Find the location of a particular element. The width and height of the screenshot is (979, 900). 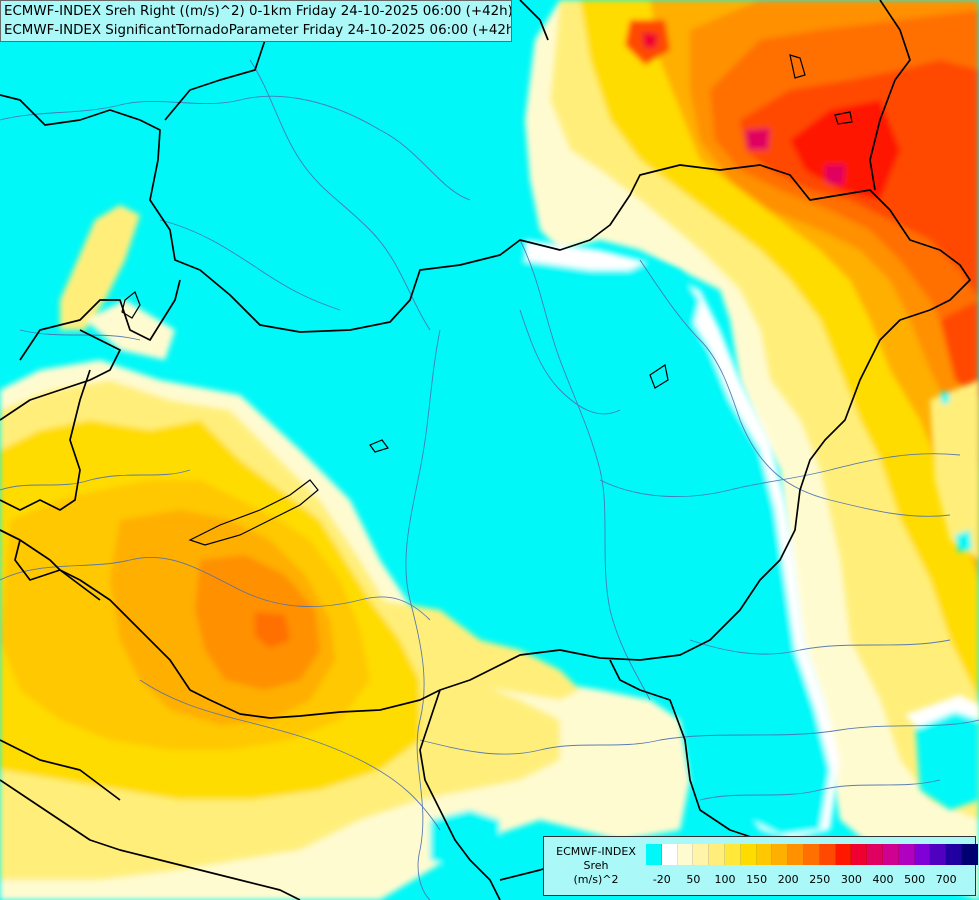

legend-unit: (m/s)^2 is located at coordinates (596, 879).